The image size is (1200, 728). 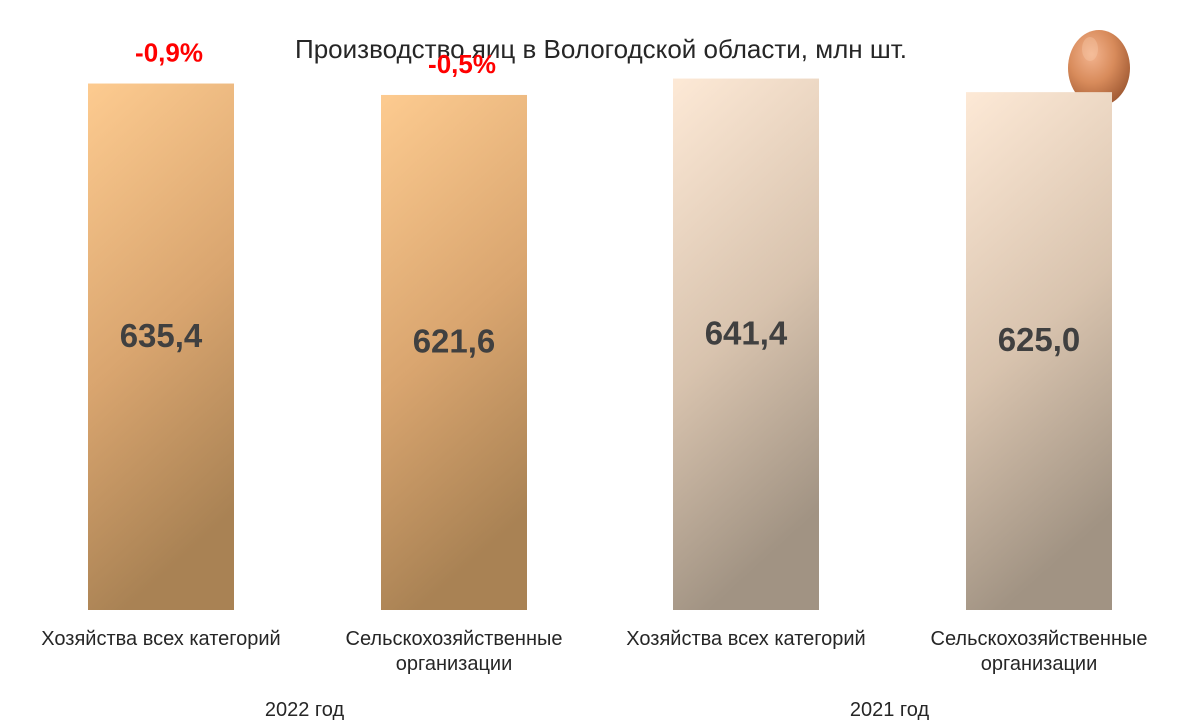 I want to click on category-label-4-line-2: организации, so click(x=1039, y=664).